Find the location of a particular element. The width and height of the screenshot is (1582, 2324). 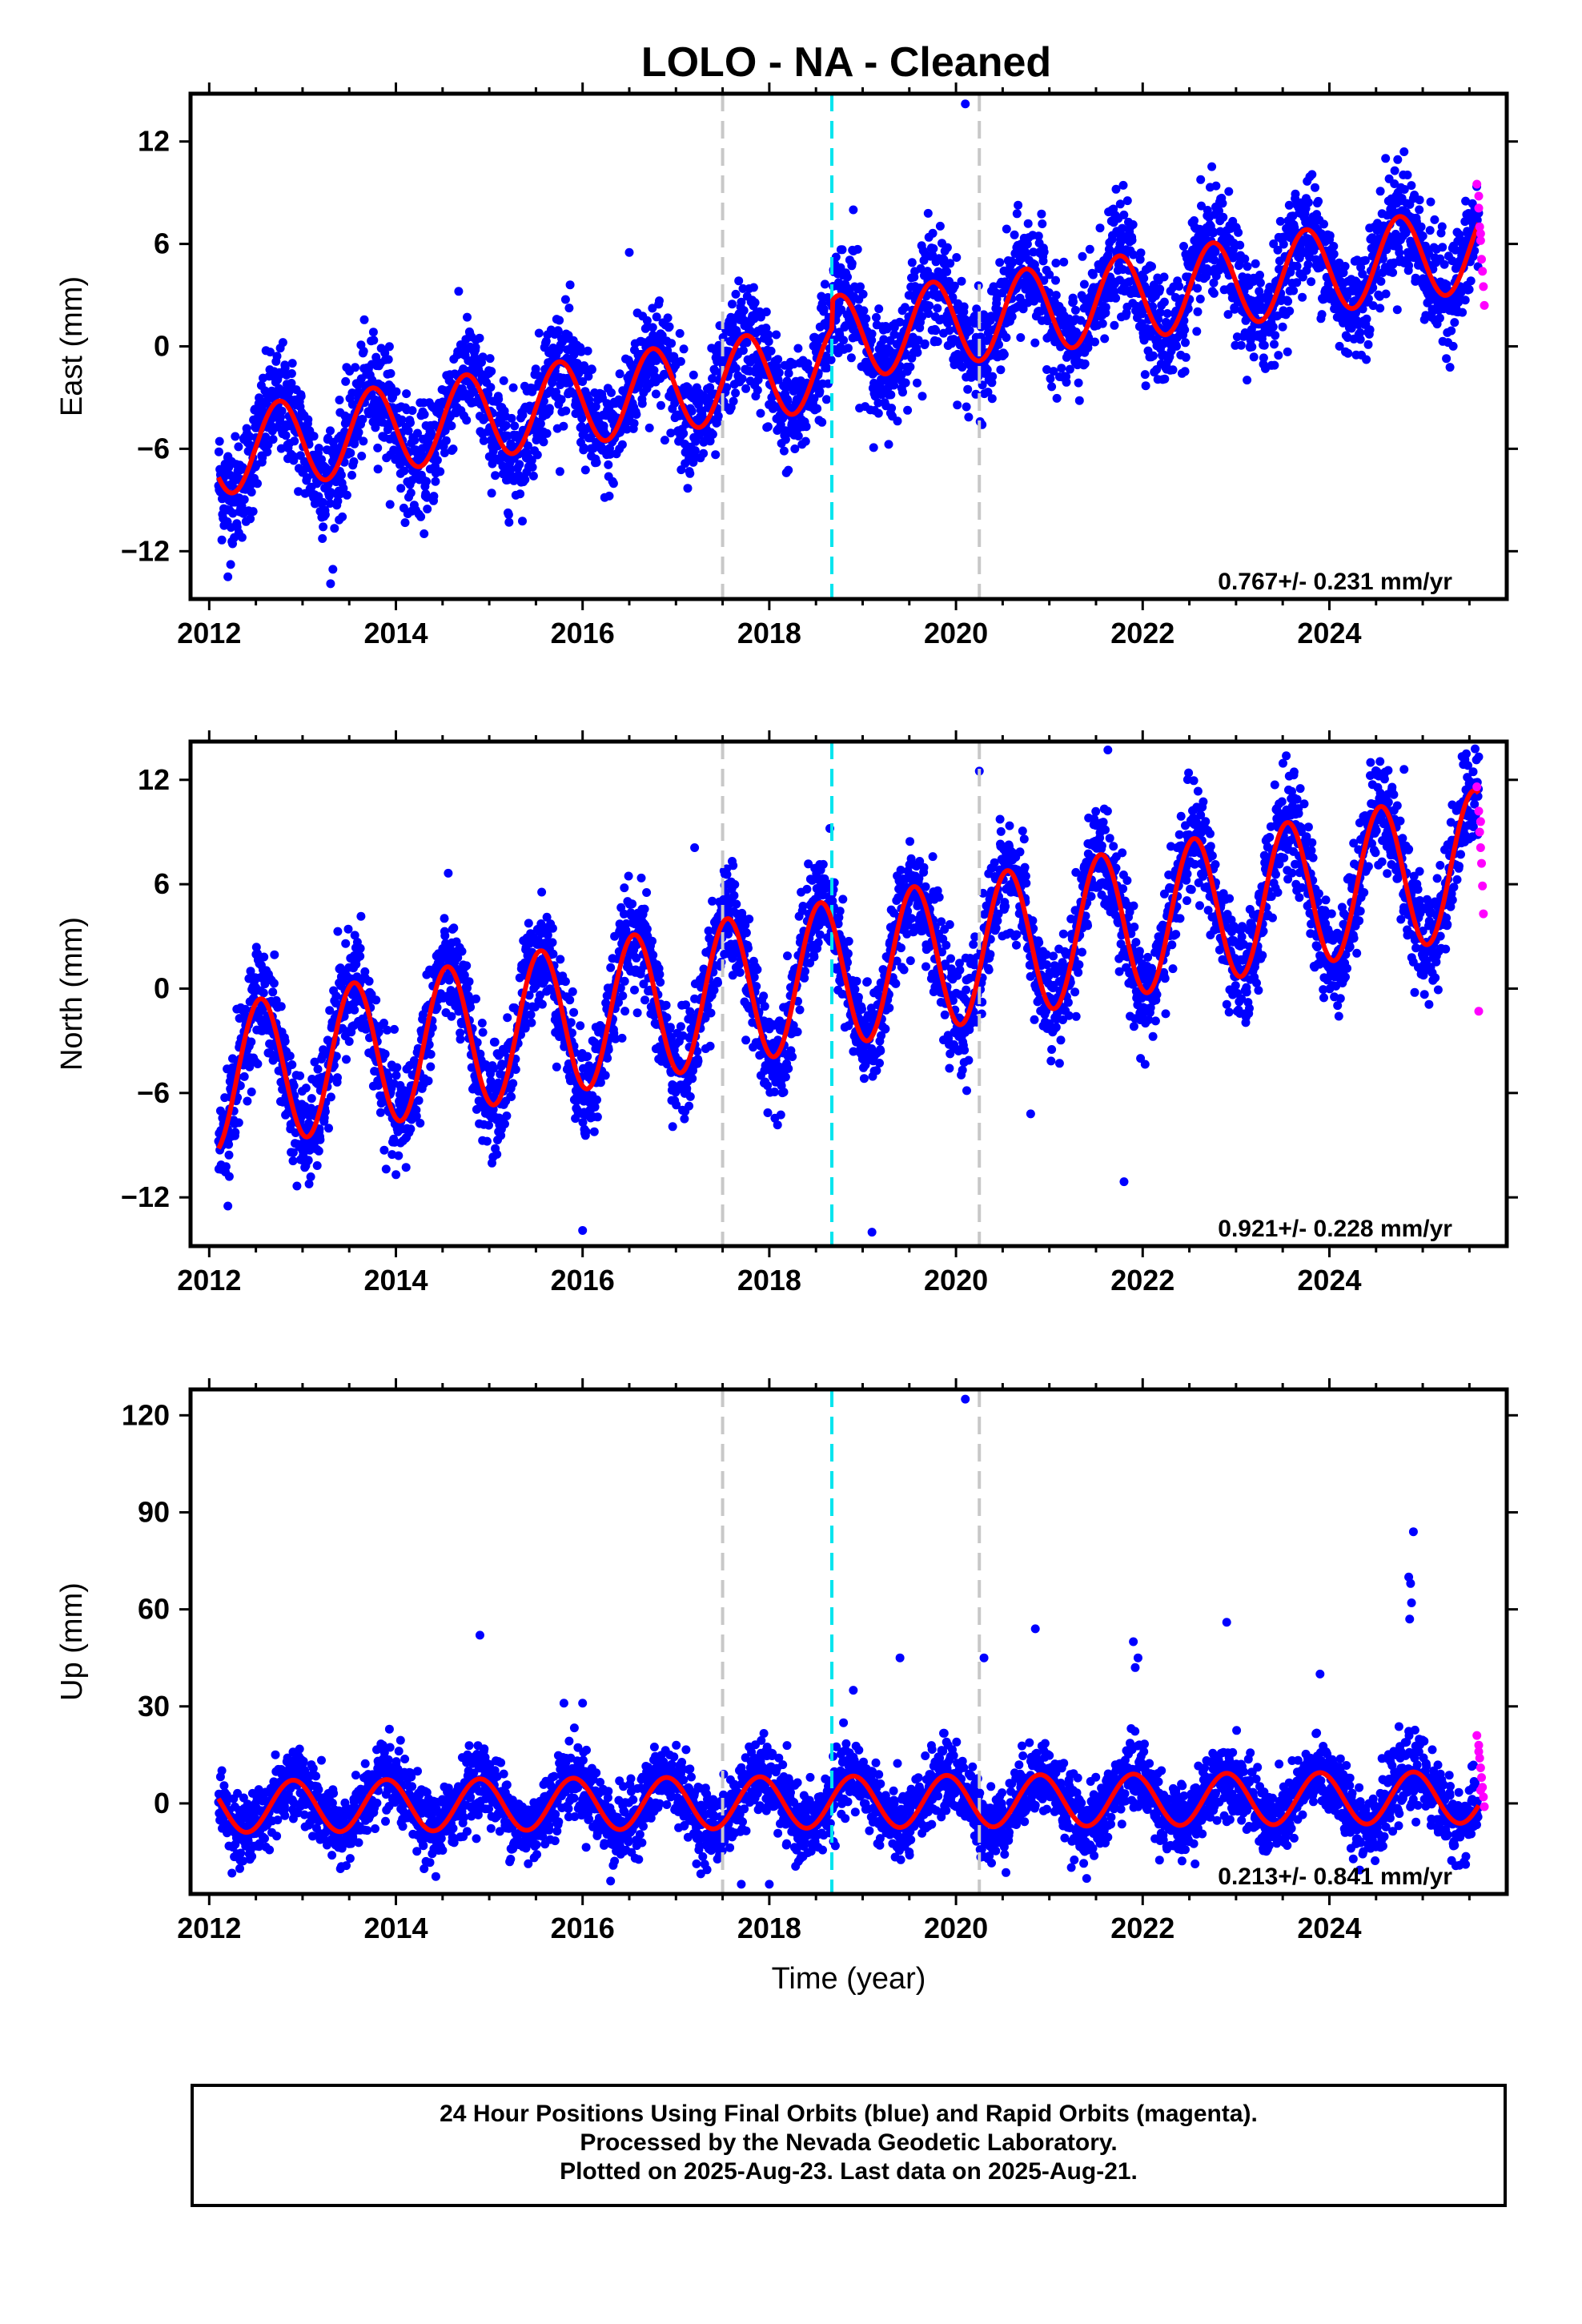

y-tick-label: −12 is located at coordinates (145, 550).